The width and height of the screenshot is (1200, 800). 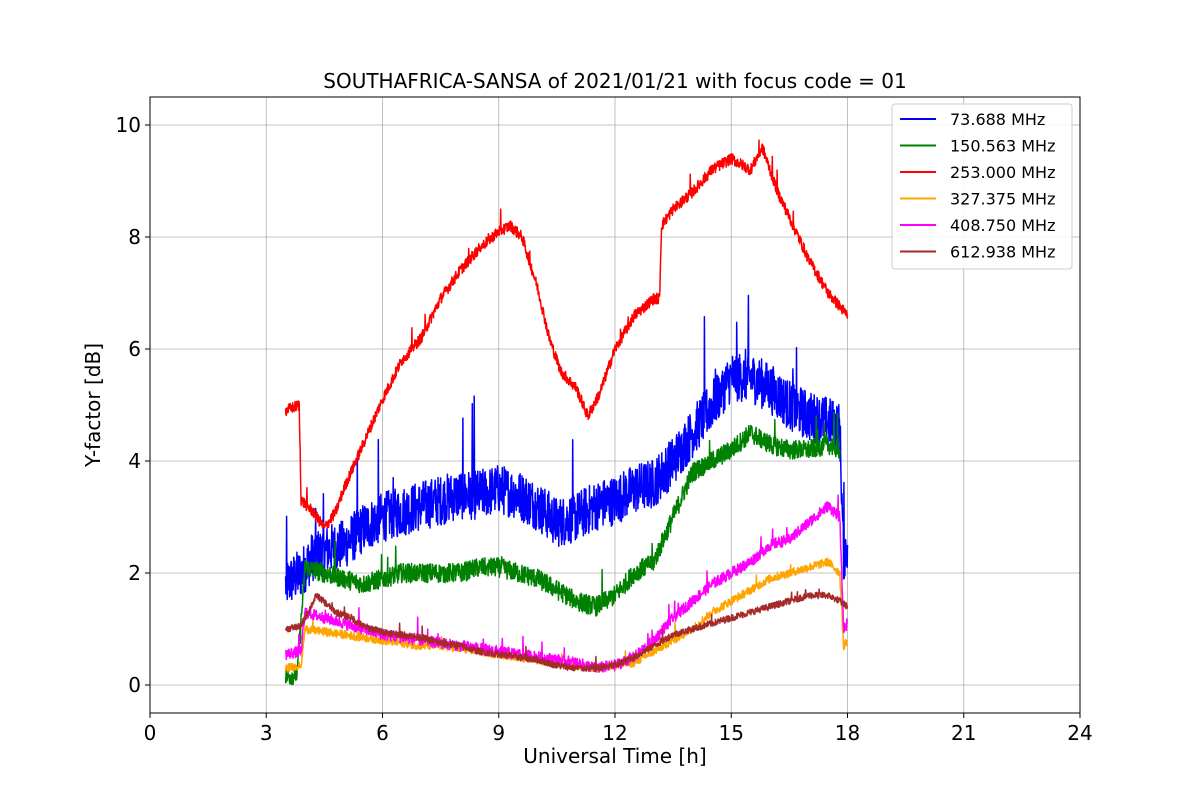 I want to click on legend-label: 612.938 MHz, so click(x=1002, y=252).